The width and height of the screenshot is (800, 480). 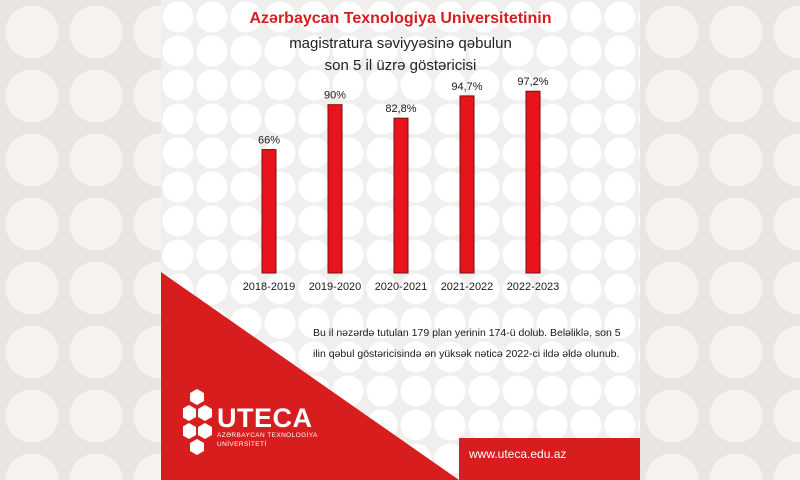 What do you see at coordinates (467, 287) in the screenshot?
I see `category-label-2021-2022: 2021-2022` at bounding box center [467, 287].